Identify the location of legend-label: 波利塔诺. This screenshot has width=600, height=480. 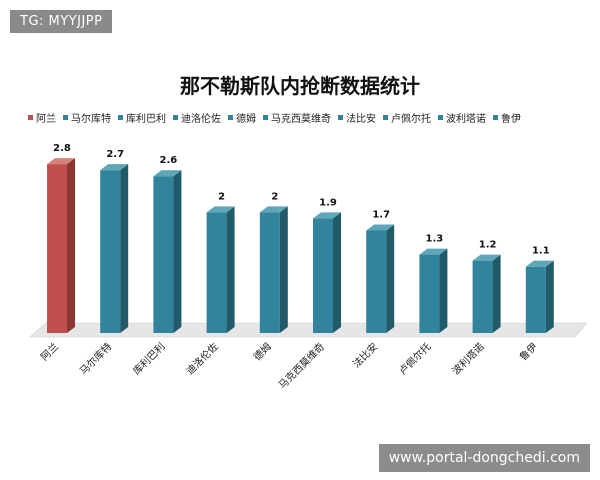
(466, 119).